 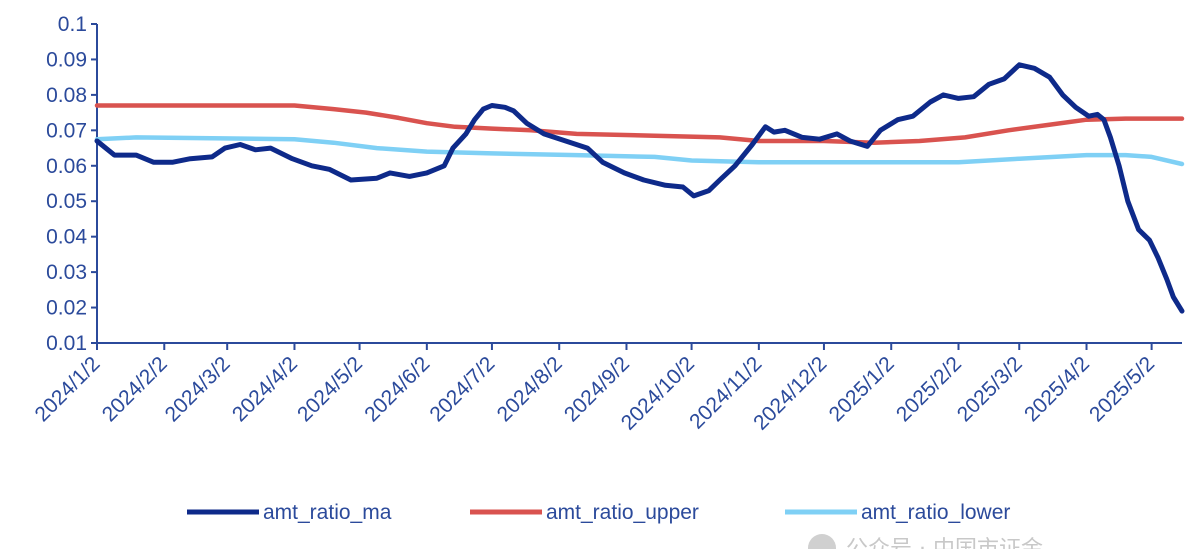 I want to click on legend-item-amt-ratio-upper: amt_ratio_upper, so click(x=584, y=512).